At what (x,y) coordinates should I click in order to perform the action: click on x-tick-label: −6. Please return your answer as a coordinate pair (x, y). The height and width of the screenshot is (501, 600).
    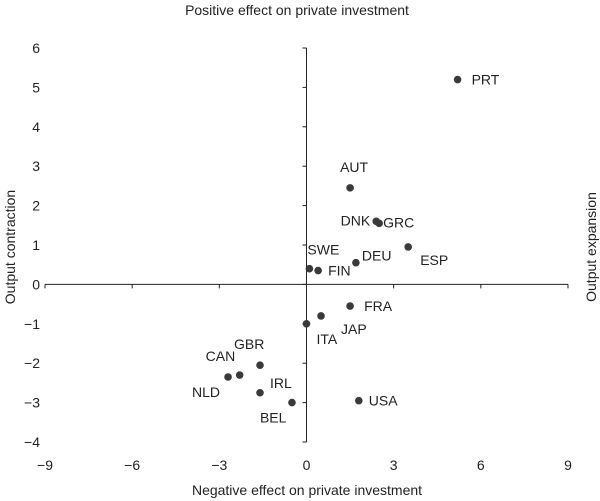
    Looking at the image, I should click on (132, 465).